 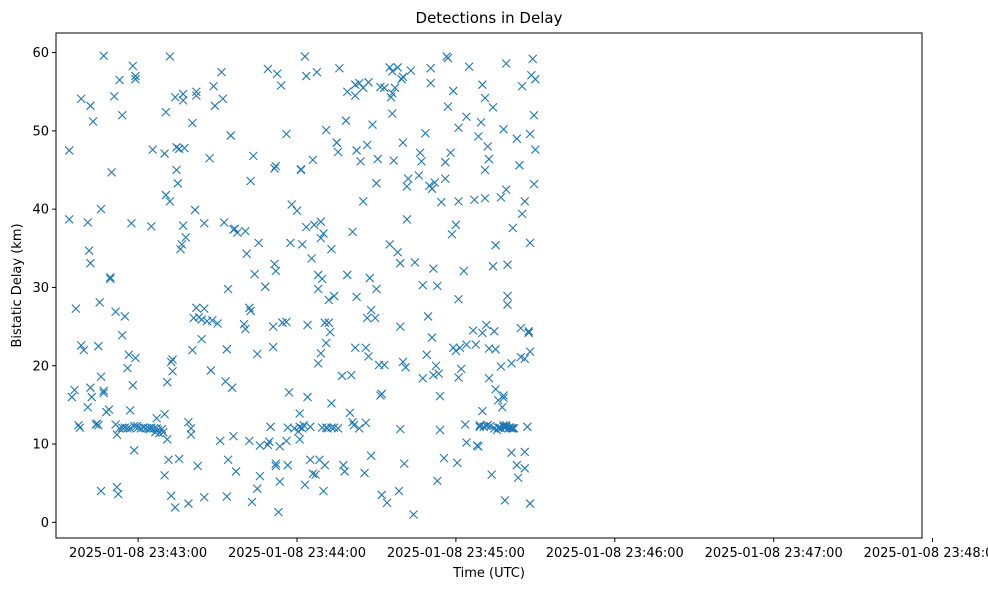 I want to click on x-tick-label: 2025-01-08 23:48:00, so click(x=926, y=553).